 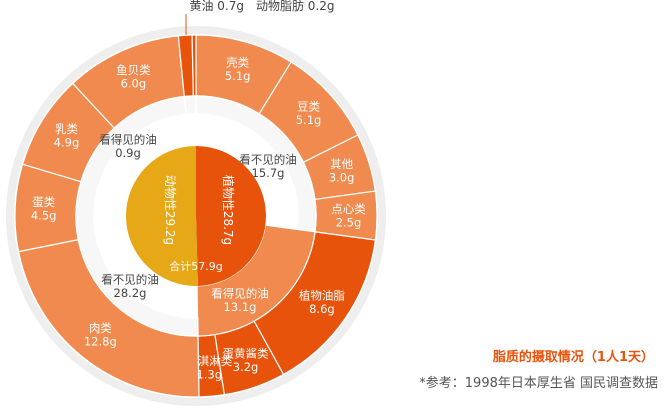 What do you see at coordinates (322, 302) in the screenshot?
I see `outer-label-4: 植物油脂 8.6g` at bounding box center [322, 302].